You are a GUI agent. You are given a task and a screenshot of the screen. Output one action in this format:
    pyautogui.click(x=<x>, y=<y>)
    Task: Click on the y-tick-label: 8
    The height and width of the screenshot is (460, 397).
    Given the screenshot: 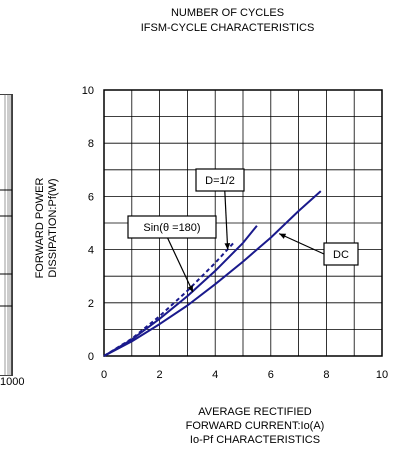 What is the action you would take?
    pyautogui.click(x=91, y=144)
    